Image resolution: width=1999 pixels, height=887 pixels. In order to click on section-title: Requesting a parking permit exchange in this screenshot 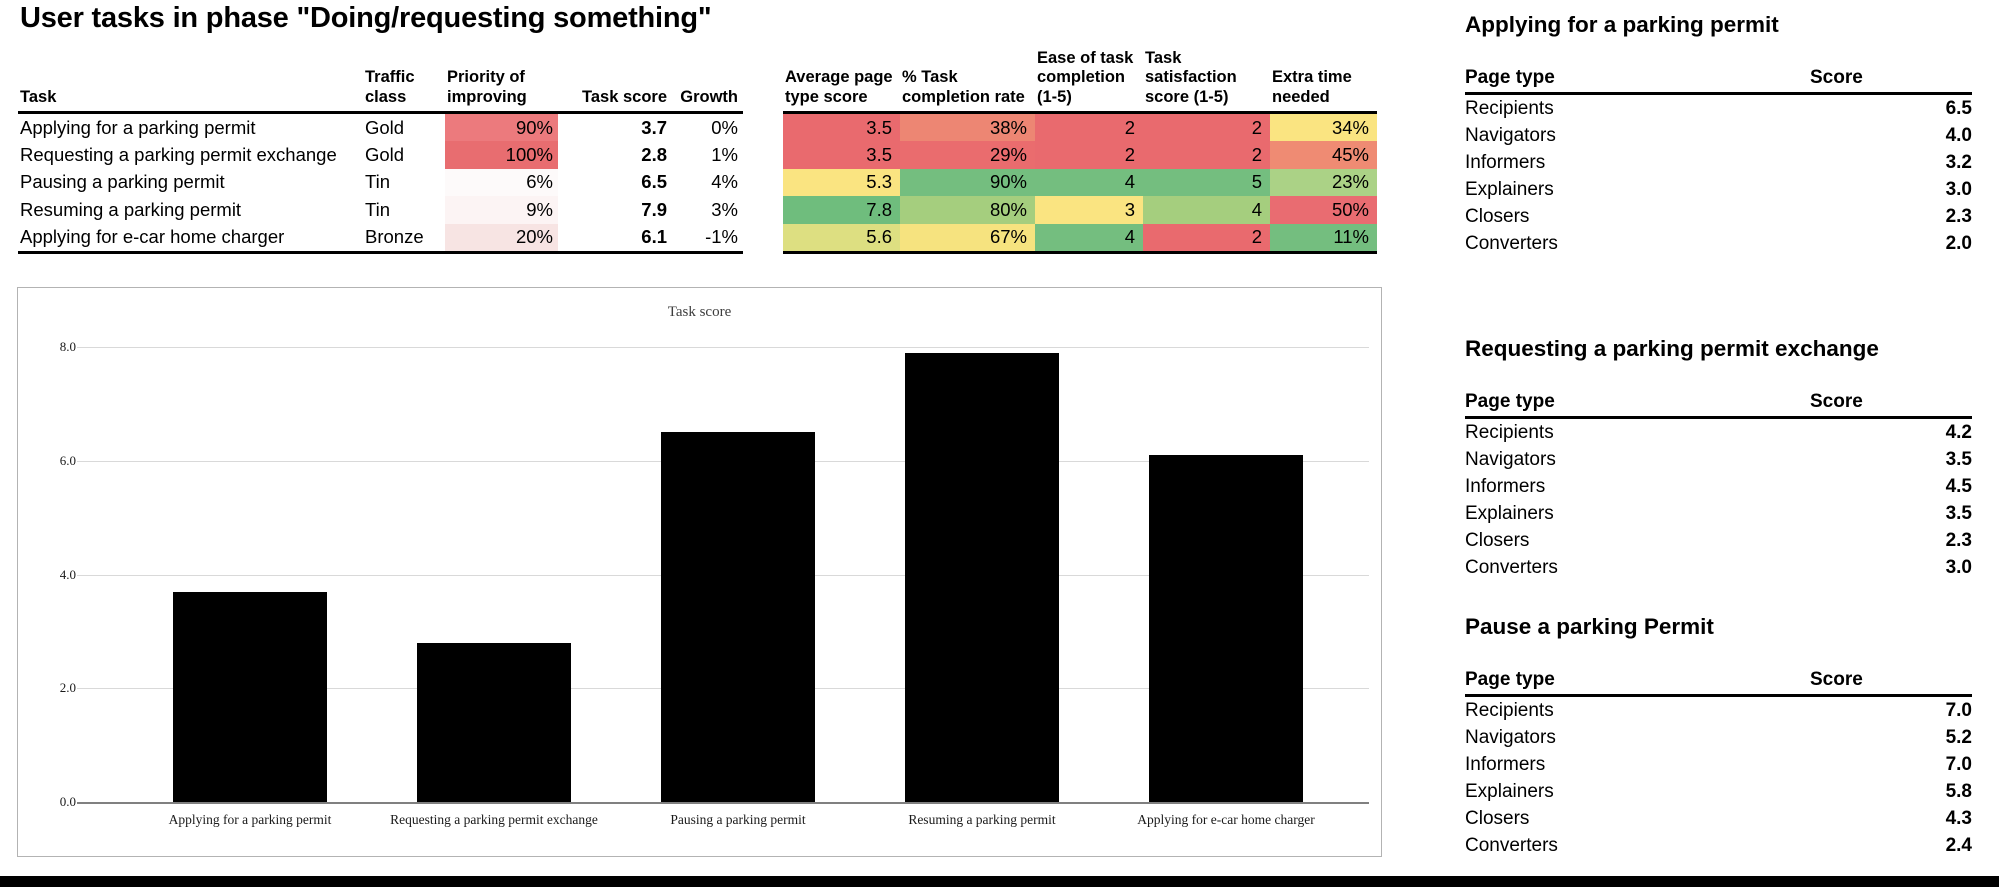, I will do `click(1672, 348)`.